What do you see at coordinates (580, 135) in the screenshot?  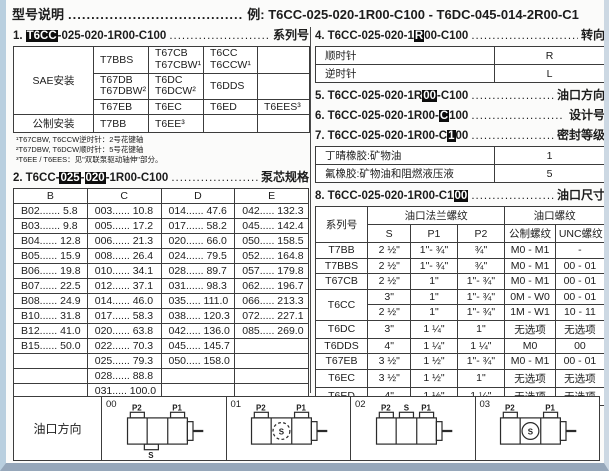 I see `section-label: 密封等级` at bounding box center [580, 135].